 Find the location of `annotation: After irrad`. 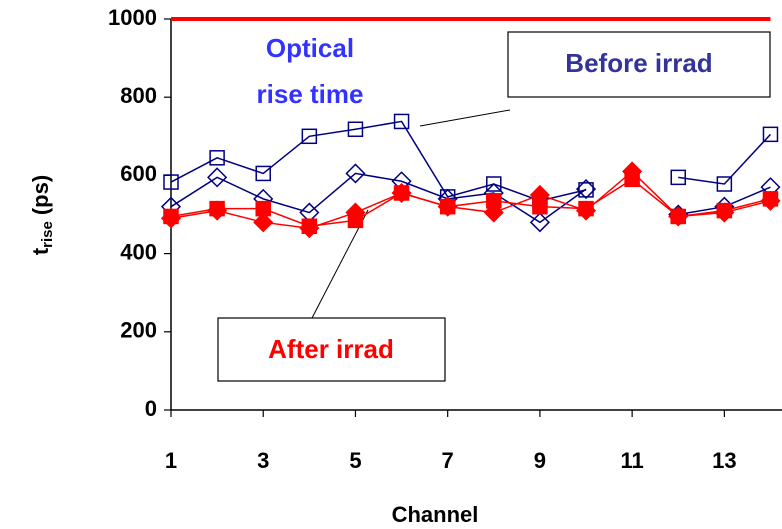

annotation: After irrad is located at coordinates (331, 349).